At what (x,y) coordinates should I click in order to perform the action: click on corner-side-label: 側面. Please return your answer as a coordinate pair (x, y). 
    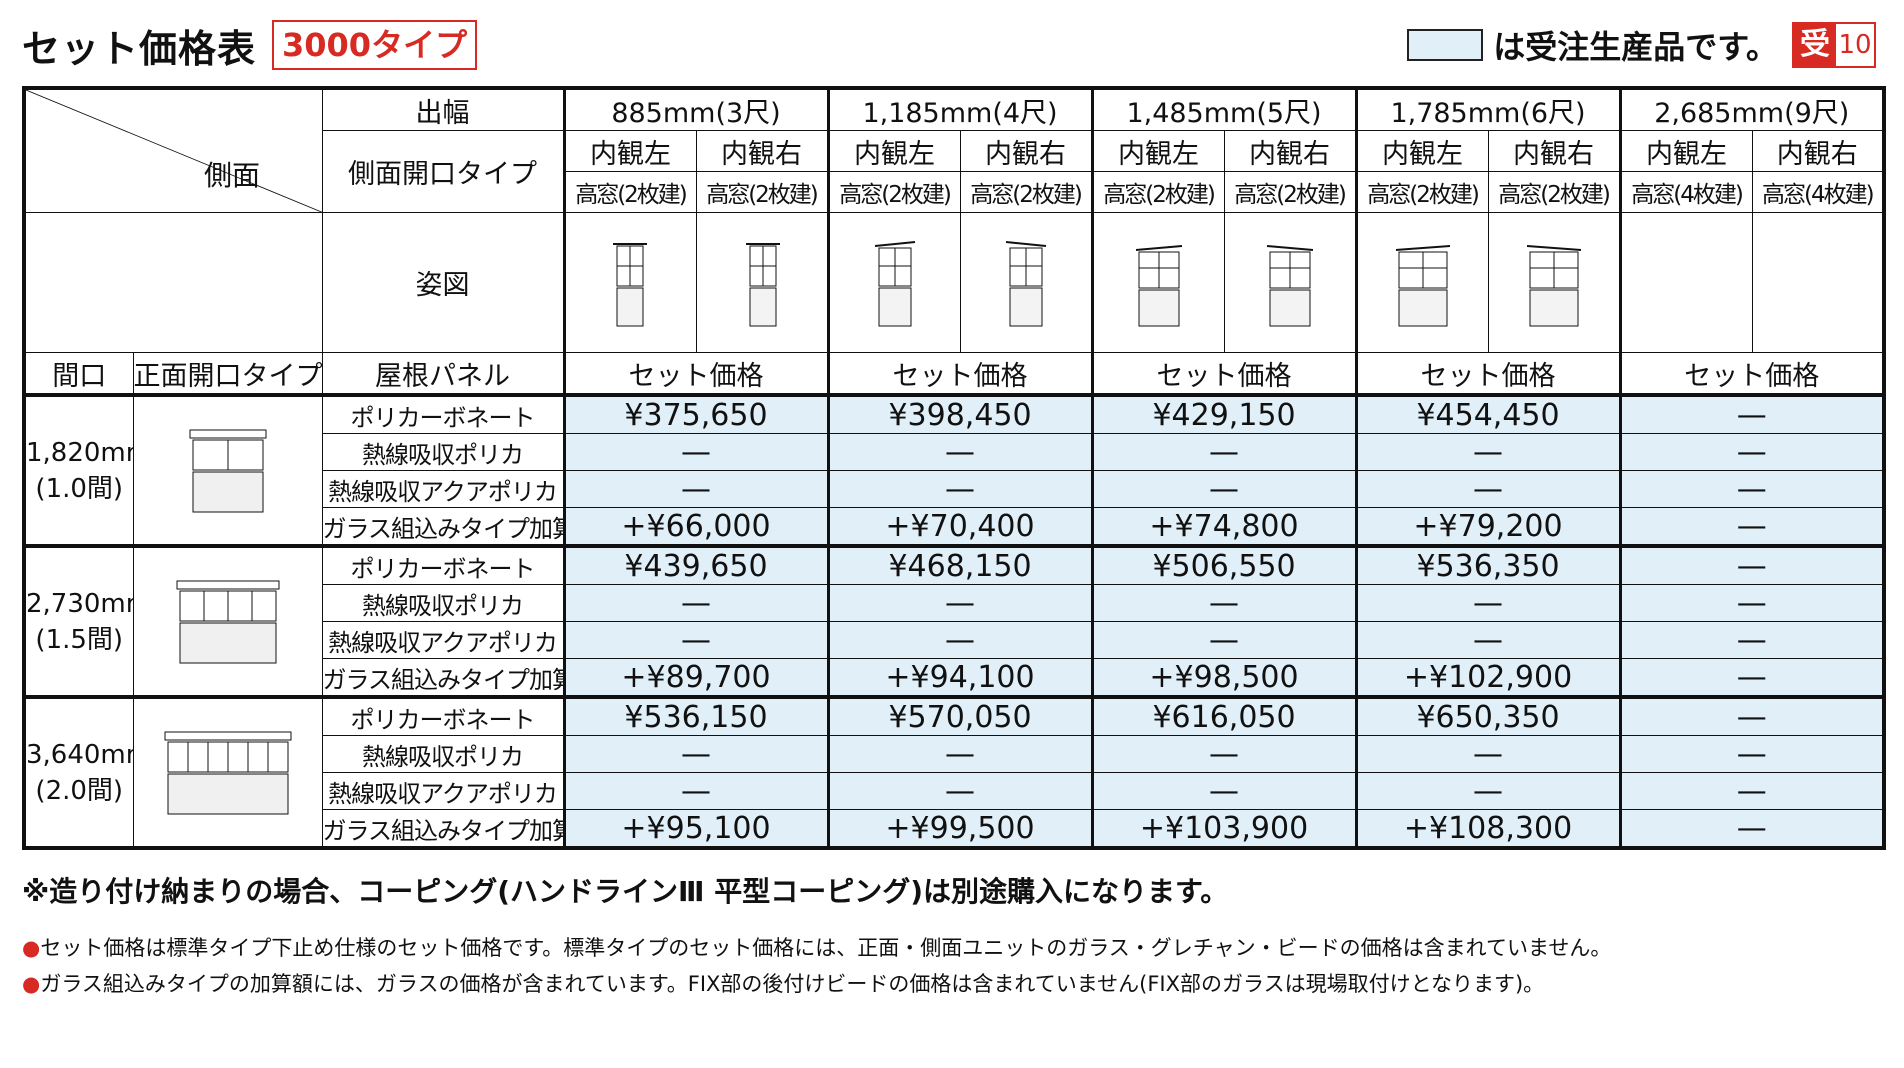
    Looking at the image, I should click on (232, 175).